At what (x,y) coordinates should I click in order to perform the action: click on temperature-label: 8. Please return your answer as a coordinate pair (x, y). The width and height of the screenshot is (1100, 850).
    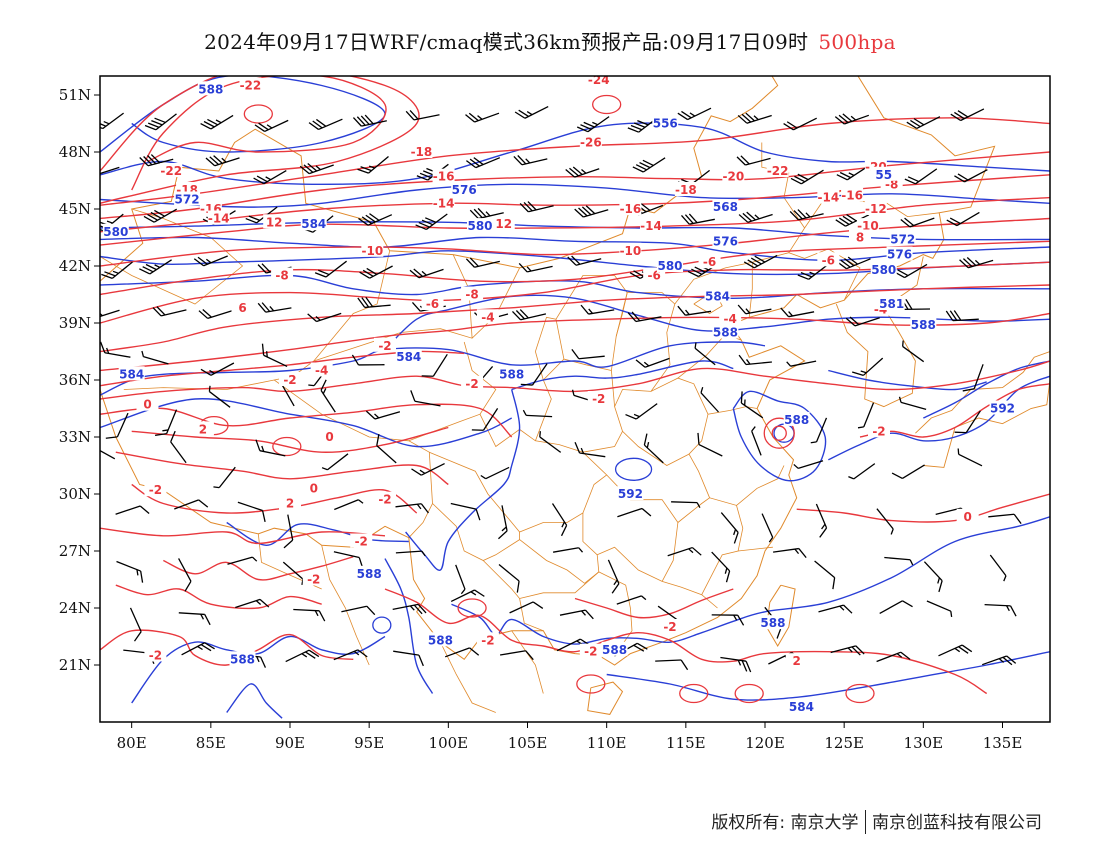
    Looking at the image, I should click on (860, 238).